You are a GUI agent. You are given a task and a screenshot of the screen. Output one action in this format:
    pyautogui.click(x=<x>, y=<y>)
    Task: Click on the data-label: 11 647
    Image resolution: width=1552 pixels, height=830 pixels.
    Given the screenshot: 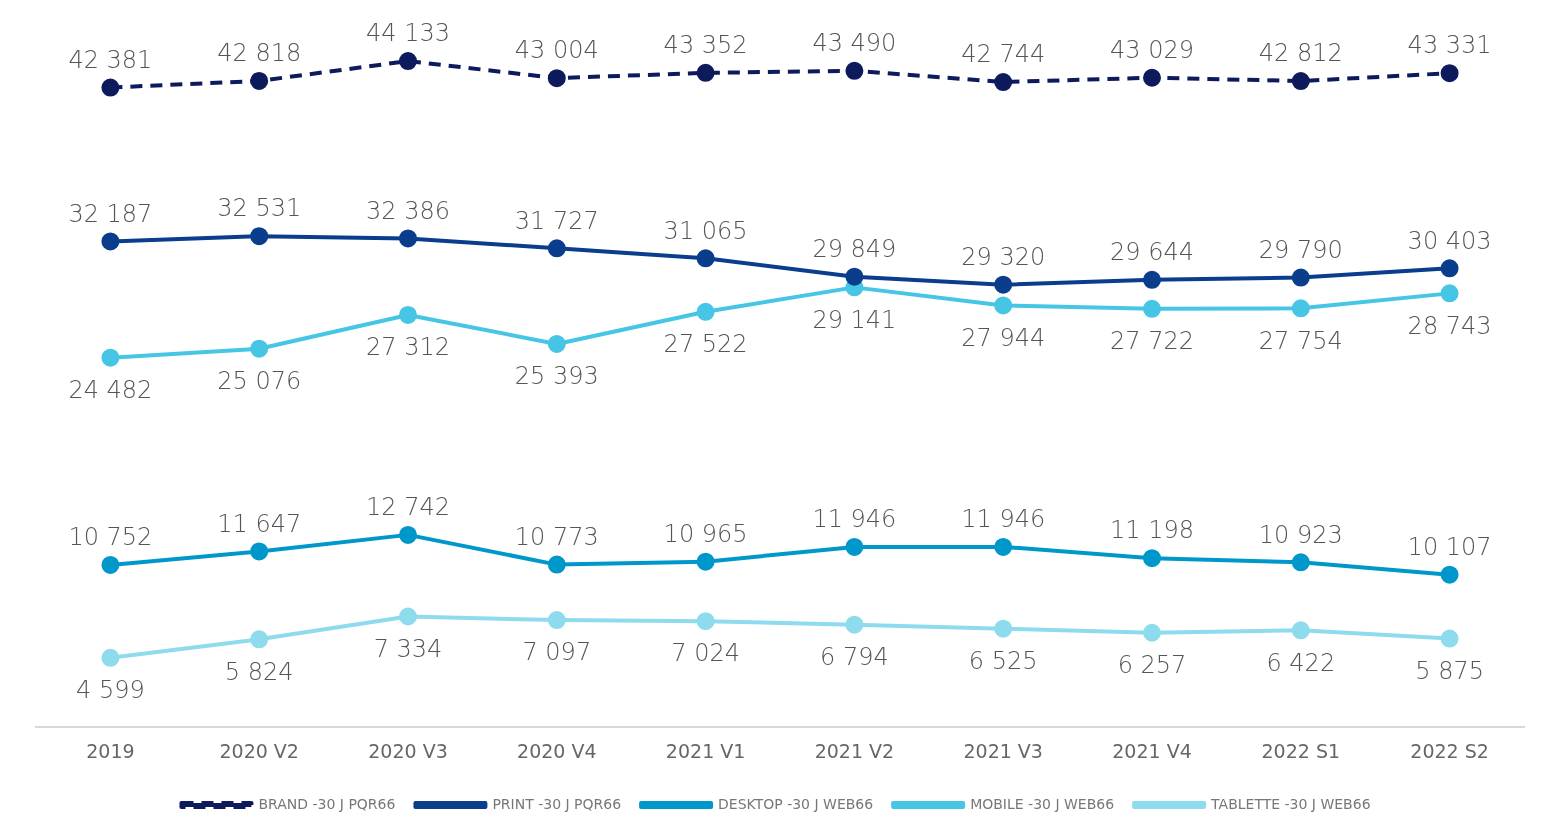 What is the action you would take?
    pyautogui.click(x=259, y=523)
    